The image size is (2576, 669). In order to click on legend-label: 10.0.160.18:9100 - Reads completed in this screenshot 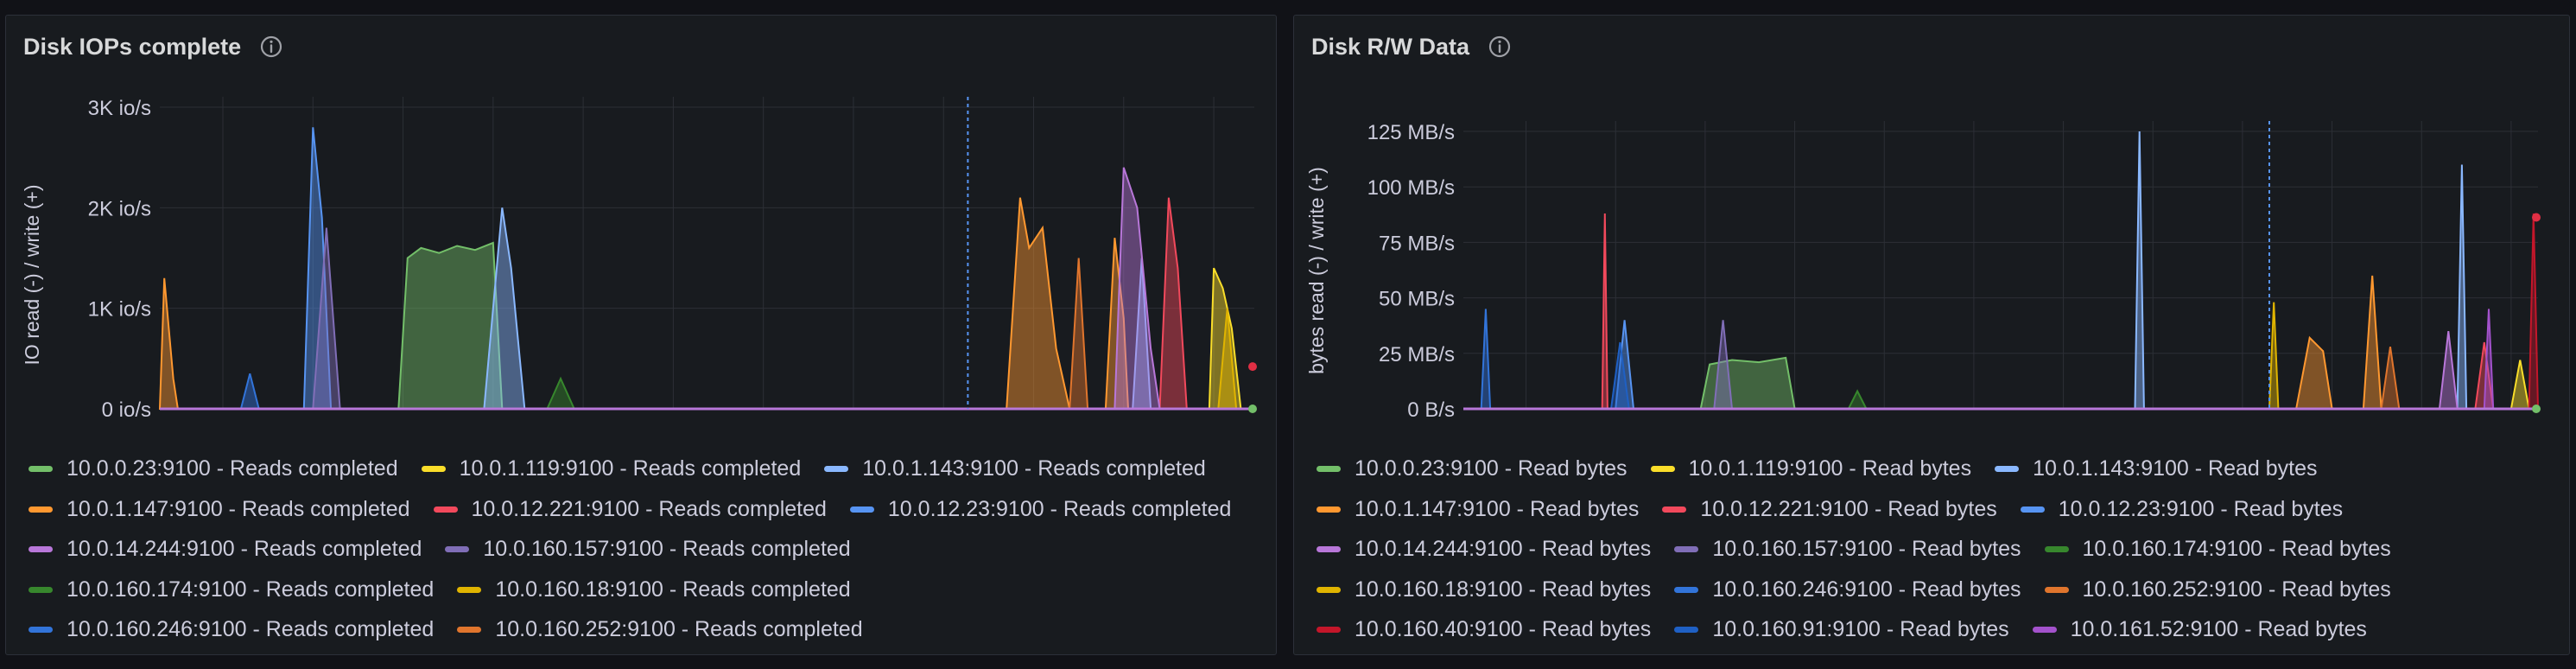, I will do `click(673, 589)`.